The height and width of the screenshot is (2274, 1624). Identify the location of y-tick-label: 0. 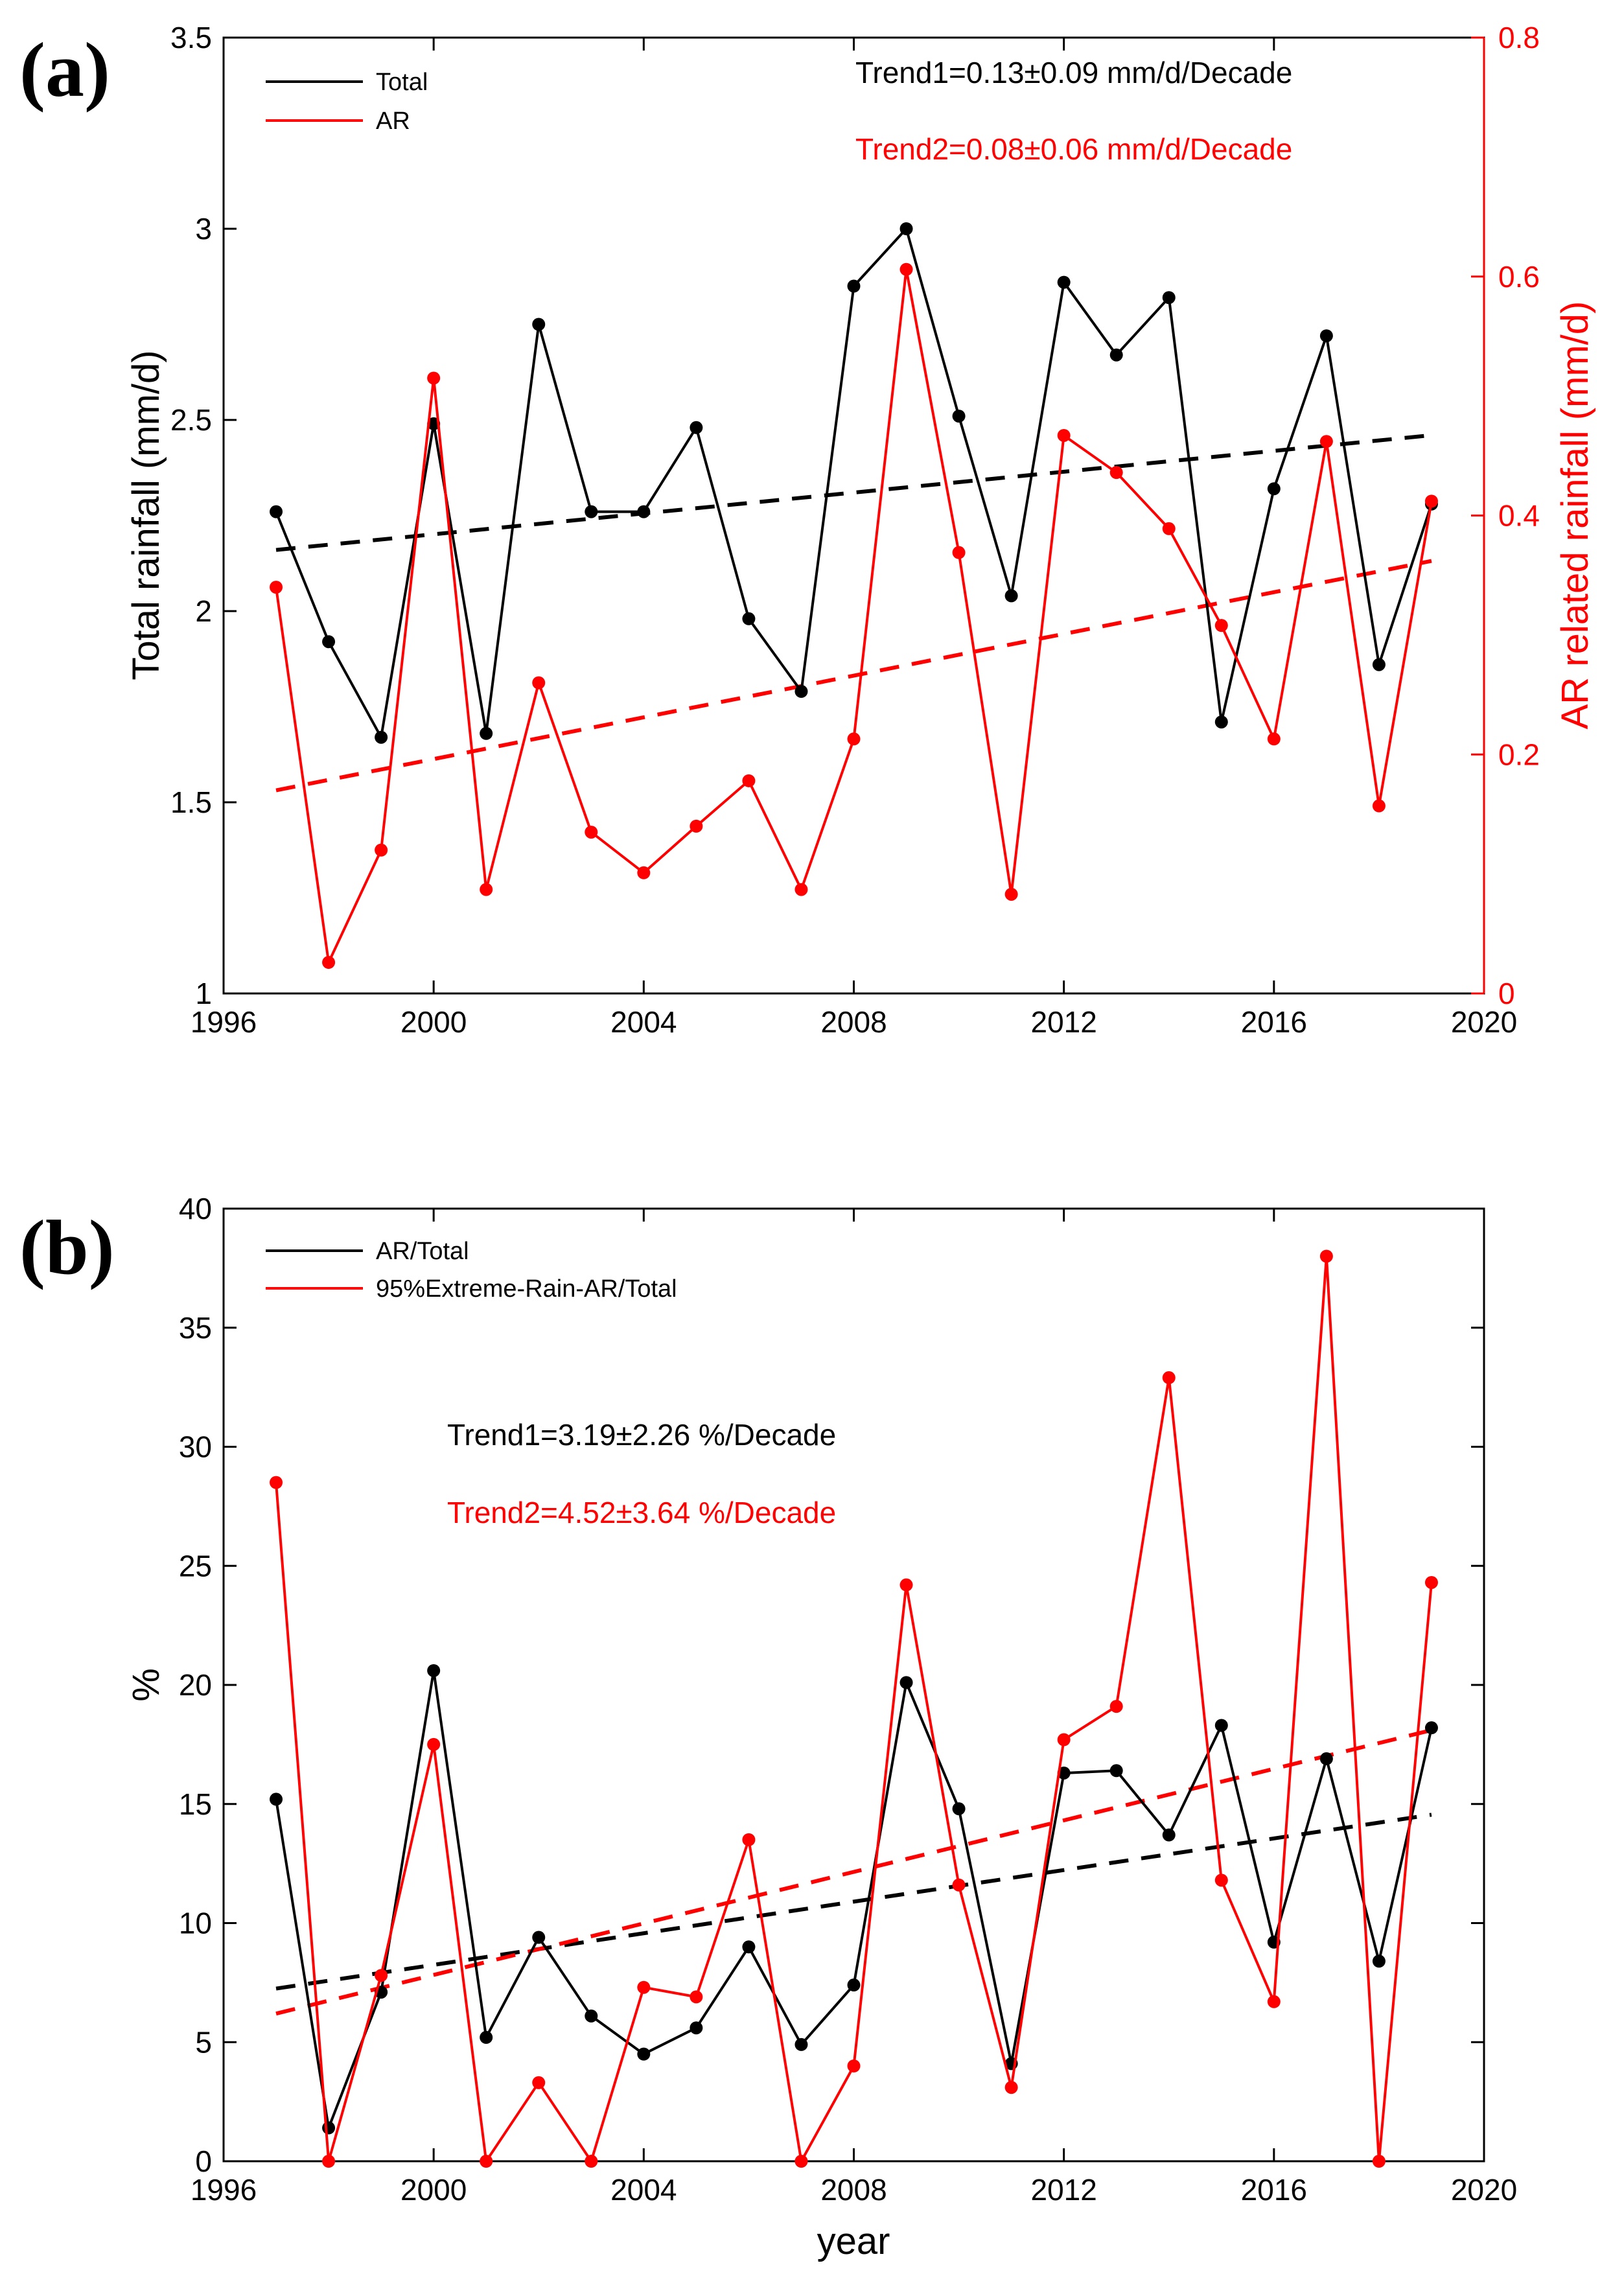
(204, 2161).